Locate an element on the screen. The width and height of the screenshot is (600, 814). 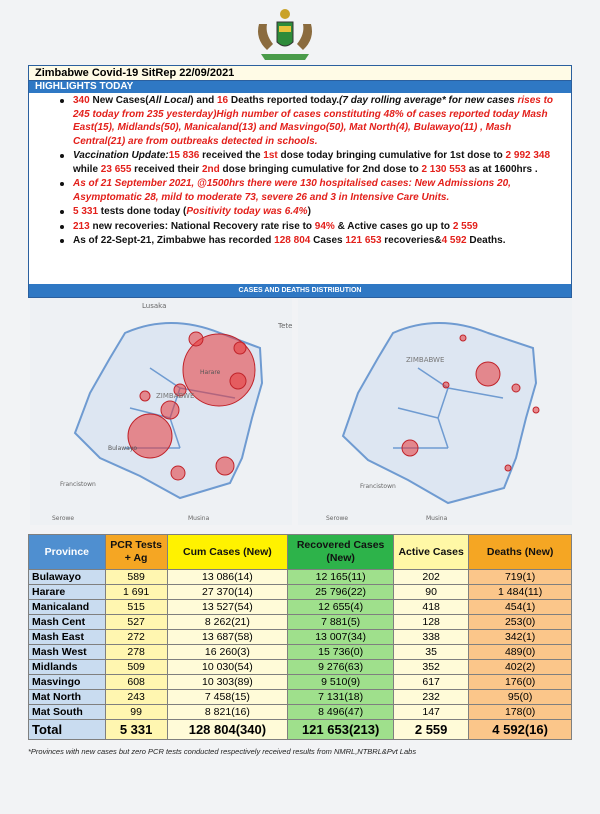
text-run: received the is located at coordinates (231, 155).